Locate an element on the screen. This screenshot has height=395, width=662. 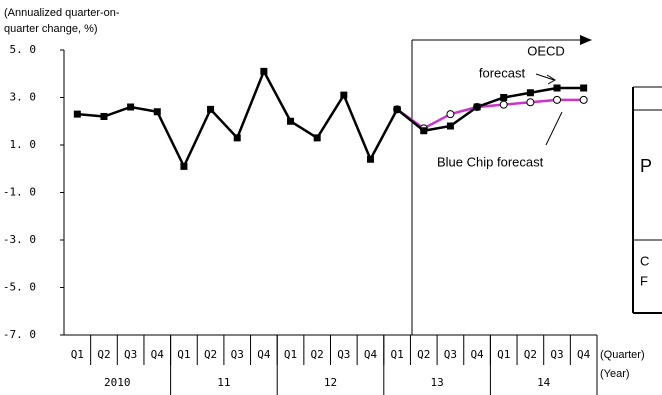
year-label: 11 is located at coordinates (223, 382).